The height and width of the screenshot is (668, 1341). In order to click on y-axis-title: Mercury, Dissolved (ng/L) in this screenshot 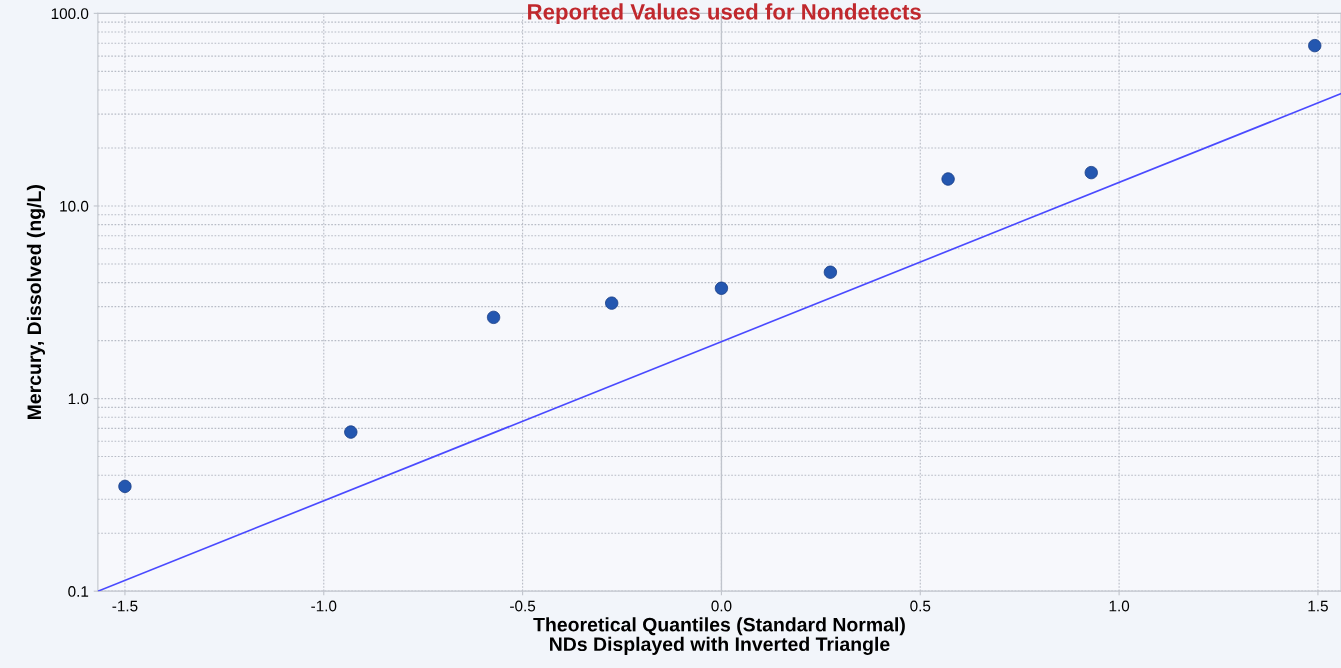, I will do `click(36, 302)`.